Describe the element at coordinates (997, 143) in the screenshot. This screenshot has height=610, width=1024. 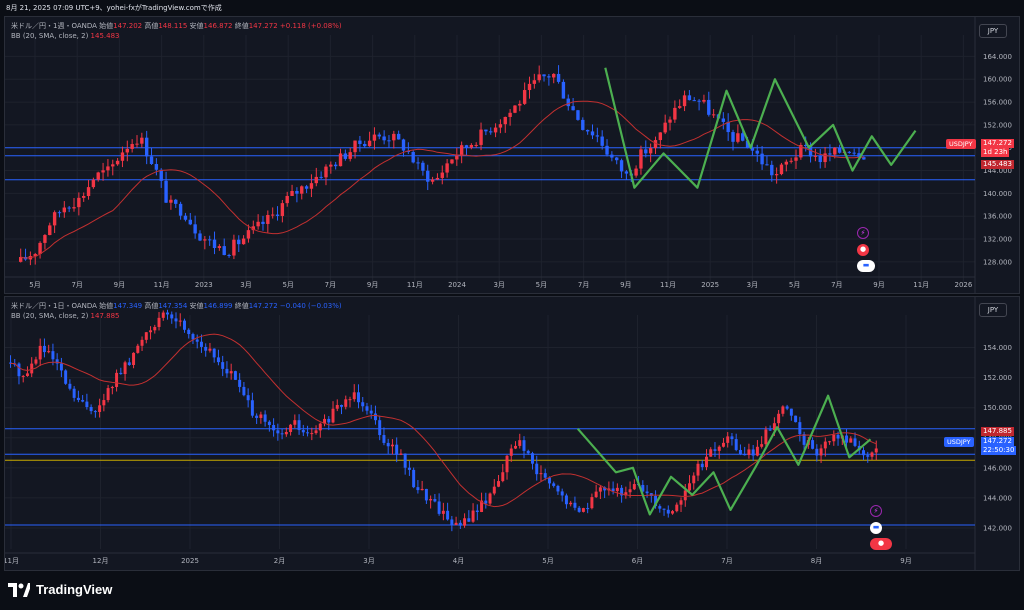
I see `last-price-tag: 147.272` at that location.